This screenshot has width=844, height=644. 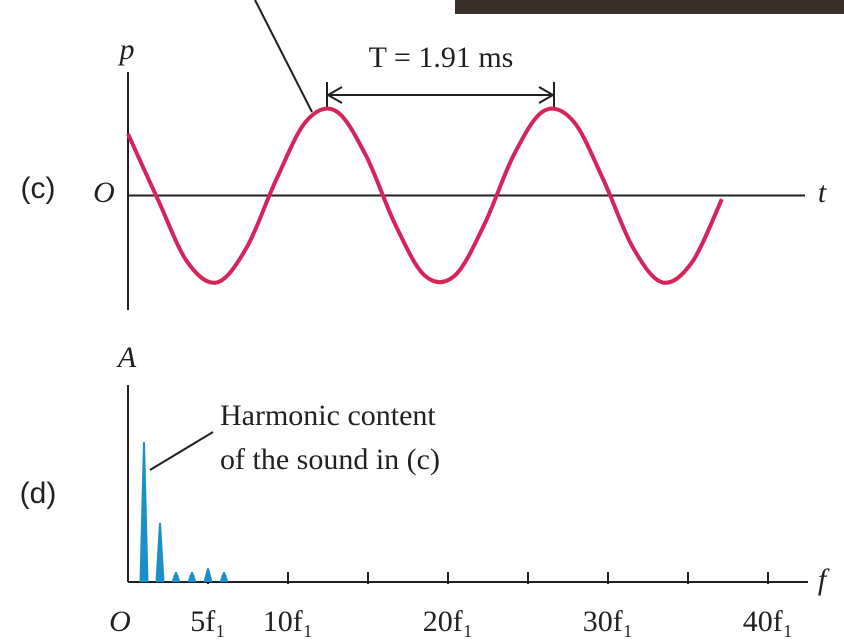 What do you see at coordinates (120, 621) in the screenshot?
I see `x-tick-label: O` at bounding box center [120, 621].